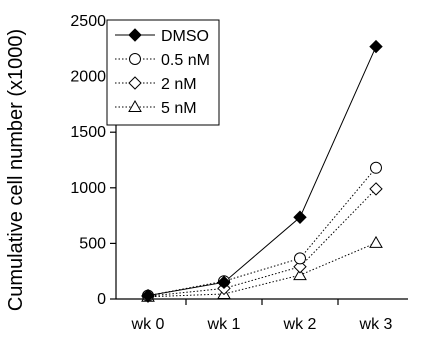 The width and height of the screenshot is (425, 338). I want to click on legend-label-2-nm: 2 nM, so click(179, 84).